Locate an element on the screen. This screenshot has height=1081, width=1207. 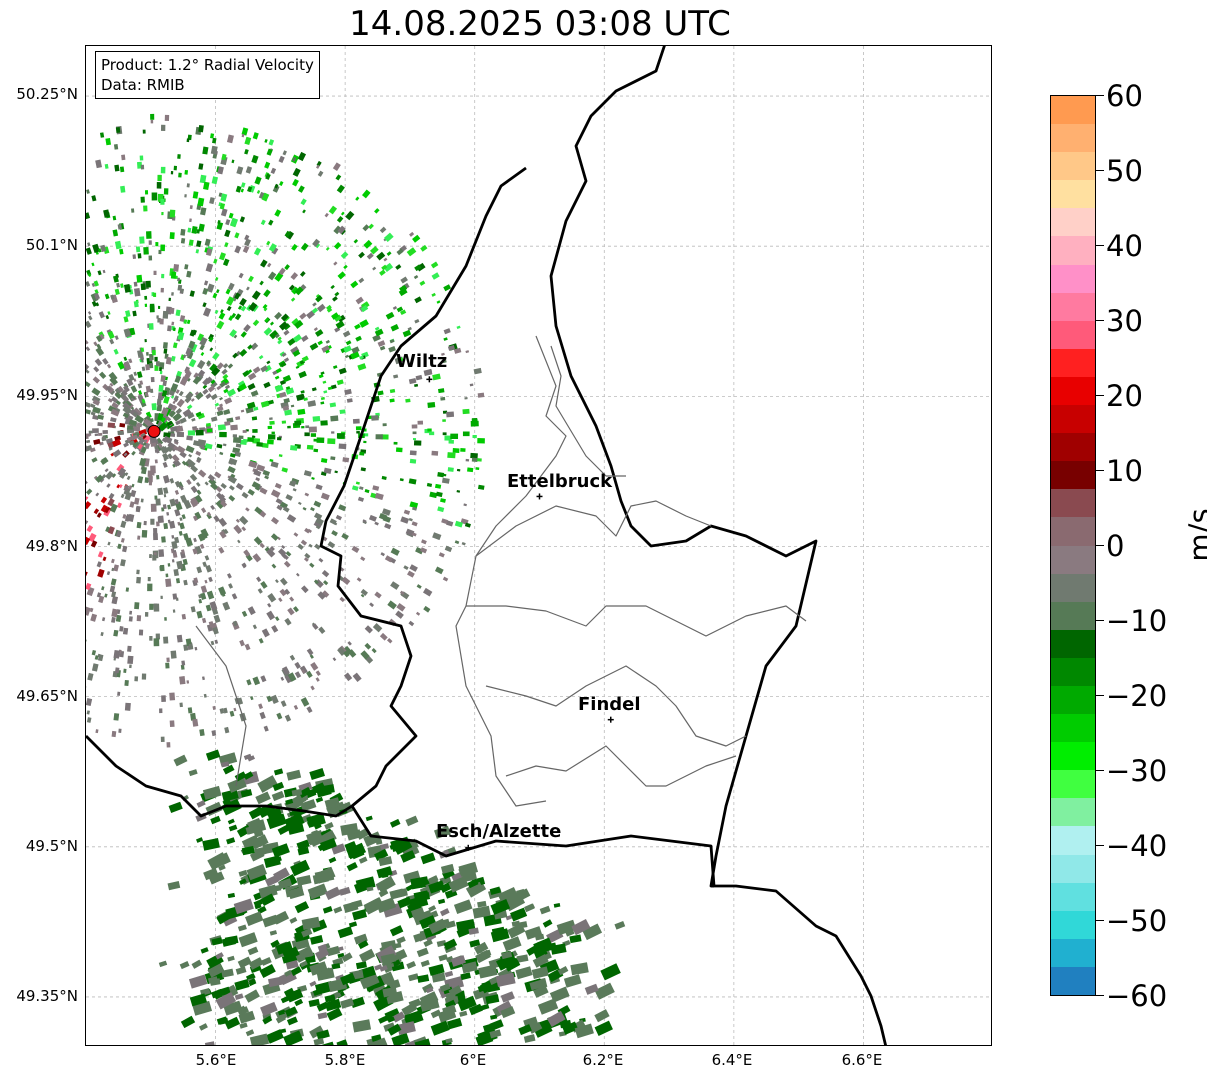
lon-tick-label: 6.2°E is located at coordinates (603, 1060).